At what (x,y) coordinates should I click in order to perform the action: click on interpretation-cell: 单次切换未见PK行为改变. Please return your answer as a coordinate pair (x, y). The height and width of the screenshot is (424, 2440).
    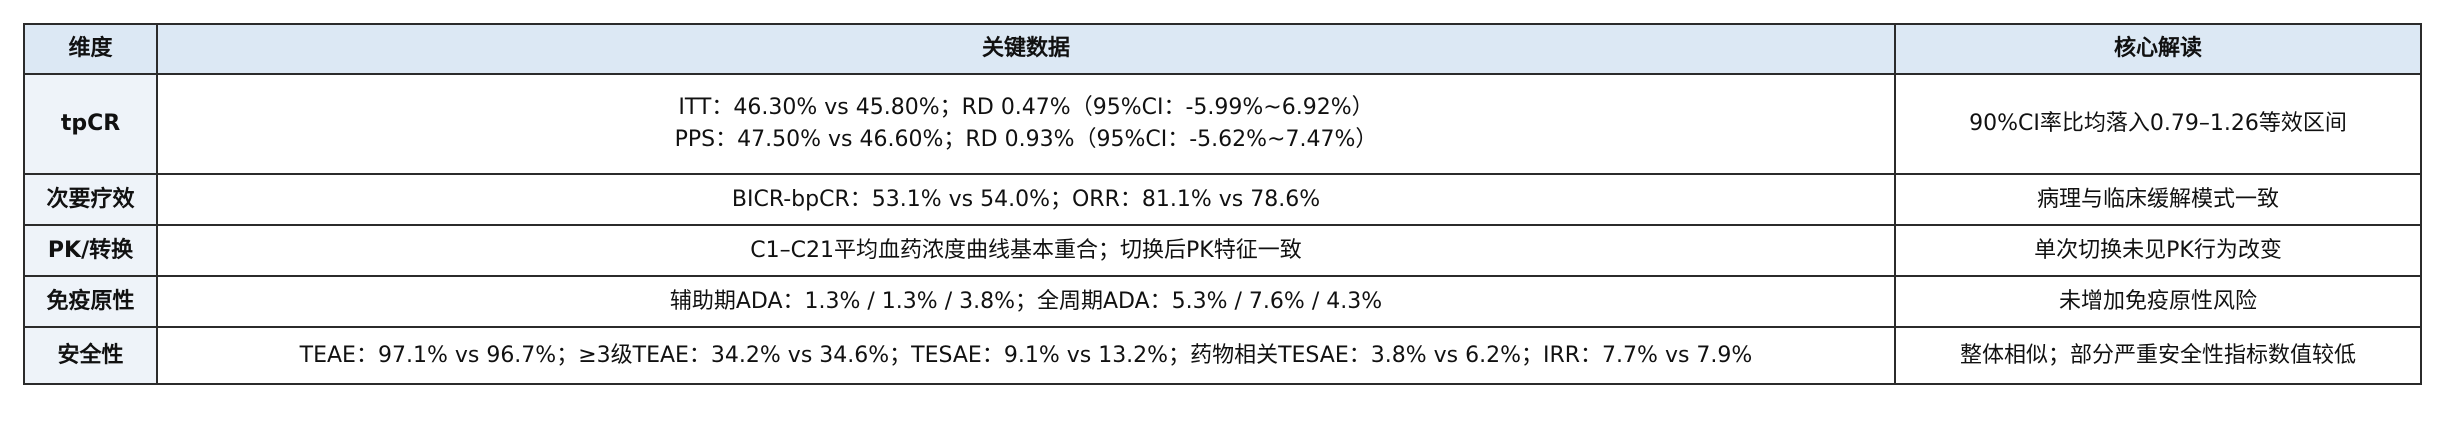
    Looking at the image, I should click on (2158, 250).